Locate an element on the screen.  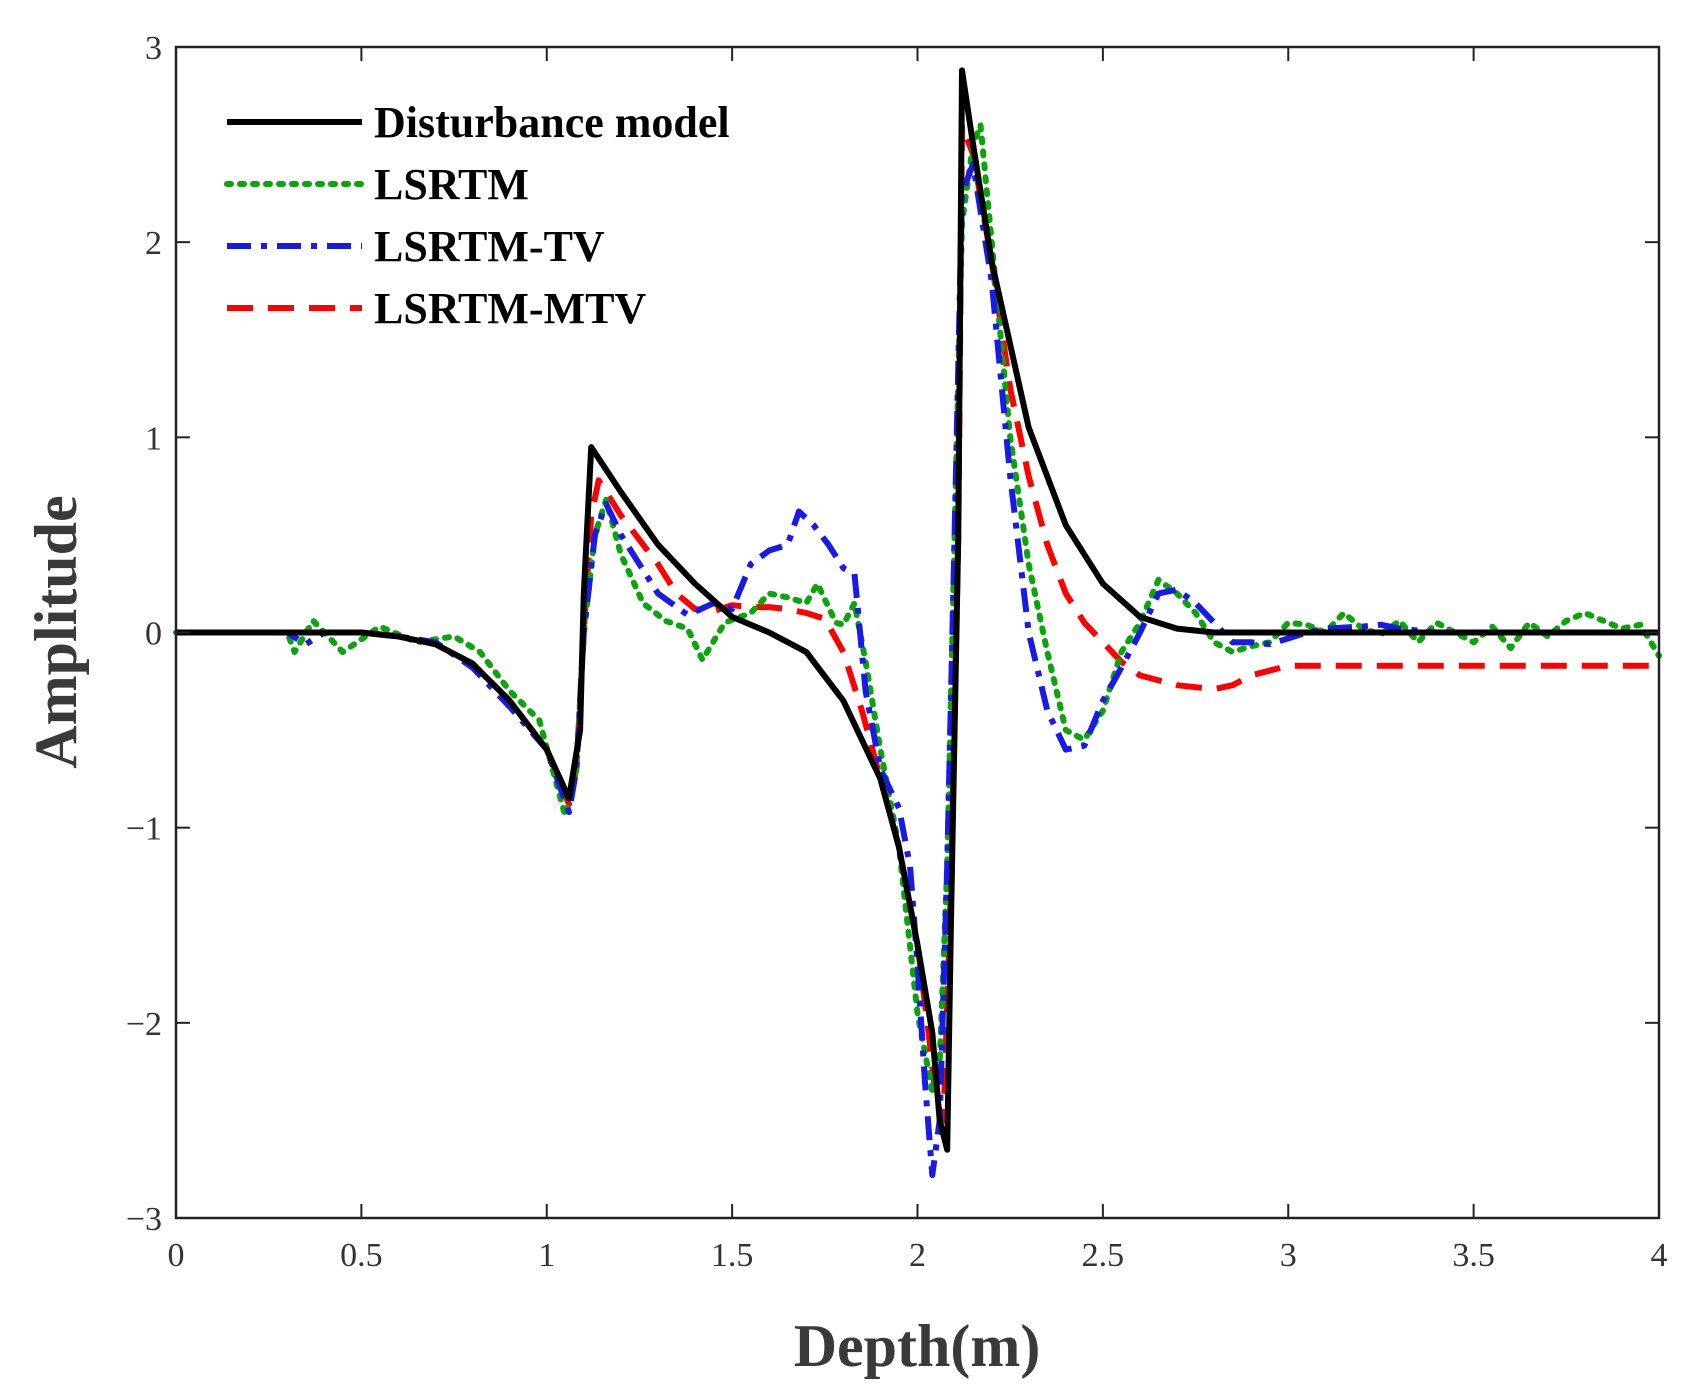
legend-label-lsrtm: LSRTM is located at coordinates (451, 184).